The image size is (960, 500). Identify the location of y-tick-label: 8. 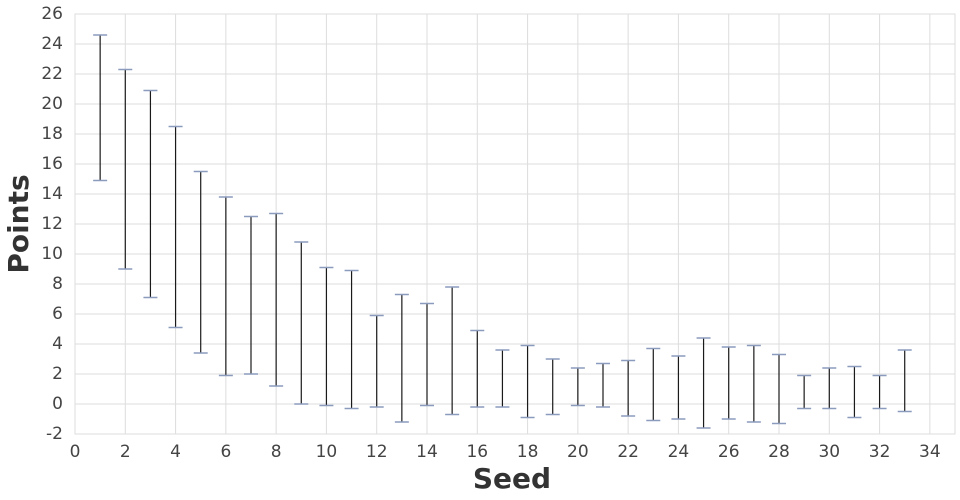
(57, 284).